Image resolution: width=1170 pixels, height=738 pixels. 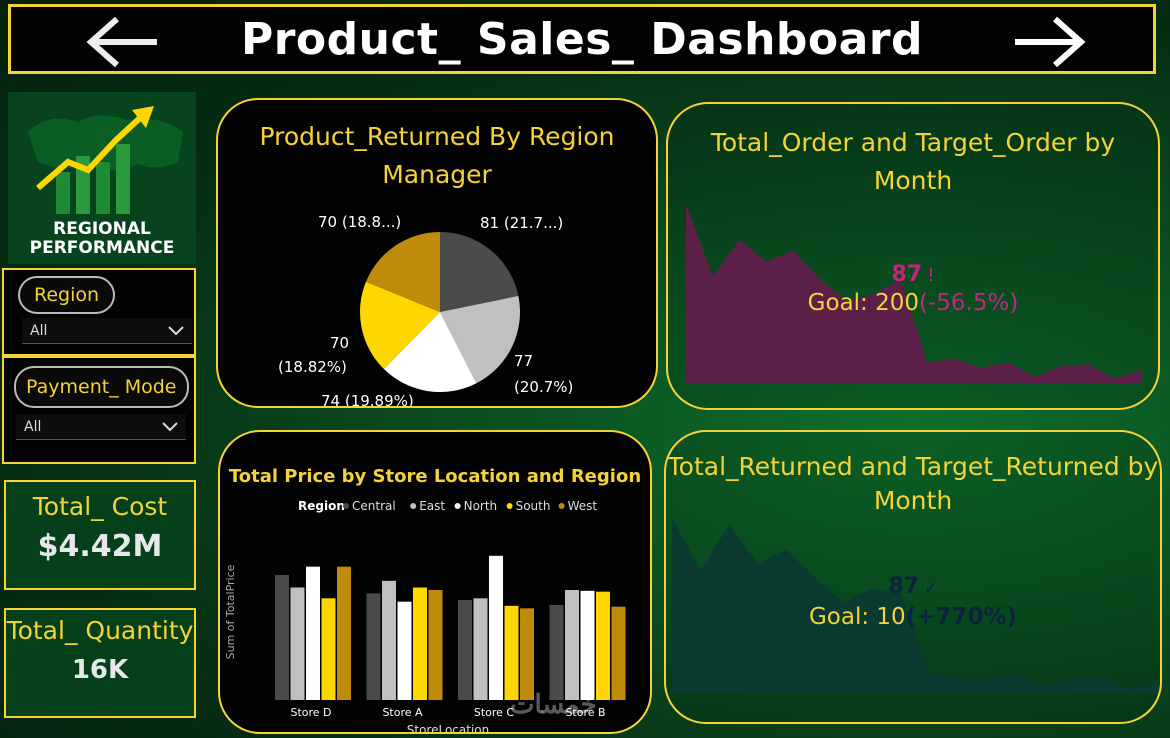 What do you see at coordinates (402, 272) in the screenshot?
I see `pie-slice-west` at bounding box center [402, 272].